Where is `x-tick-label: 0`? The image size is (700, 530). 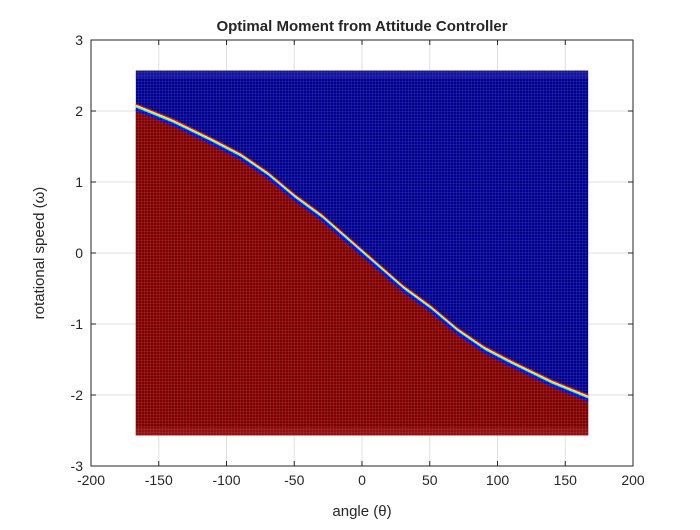 x-tick-label: 0 is located at coordinates (362, 480).